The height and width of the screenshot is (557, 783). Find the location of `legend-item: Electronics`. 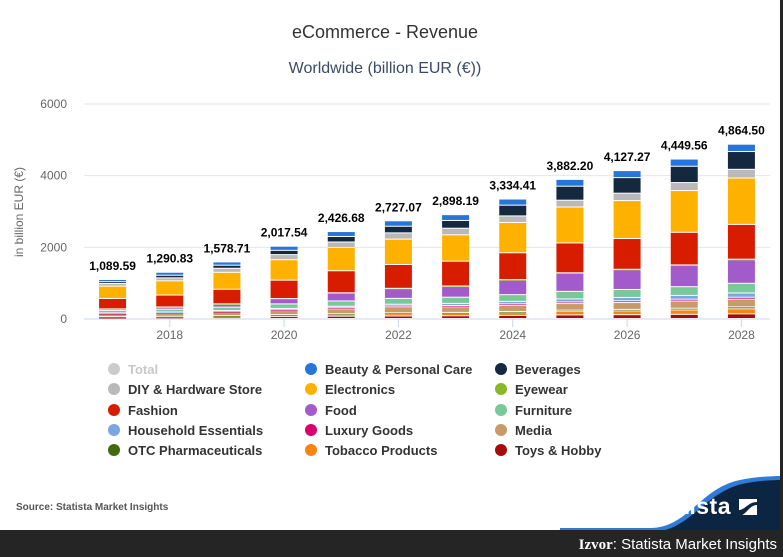

legend-item: Electronics is located at coordinates (350, 391).